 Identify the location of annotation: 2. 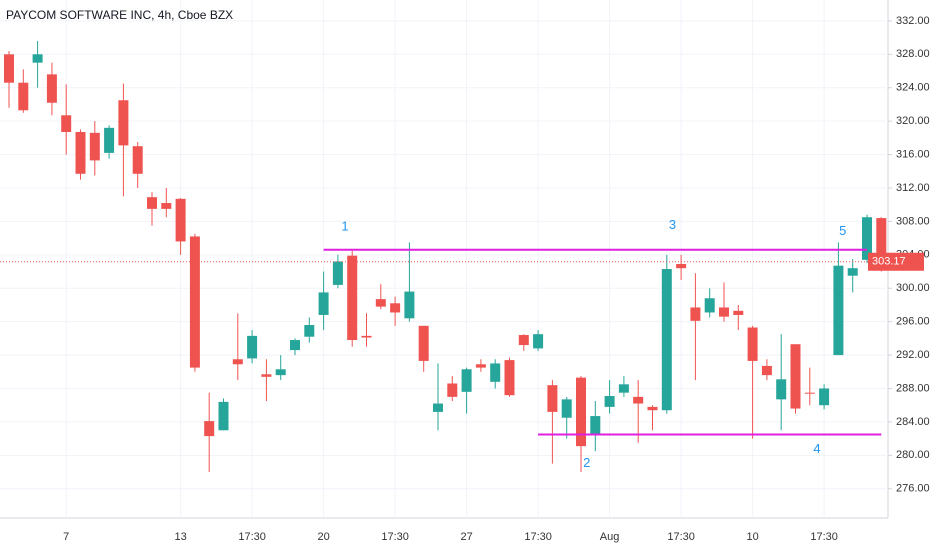
(586, 462).